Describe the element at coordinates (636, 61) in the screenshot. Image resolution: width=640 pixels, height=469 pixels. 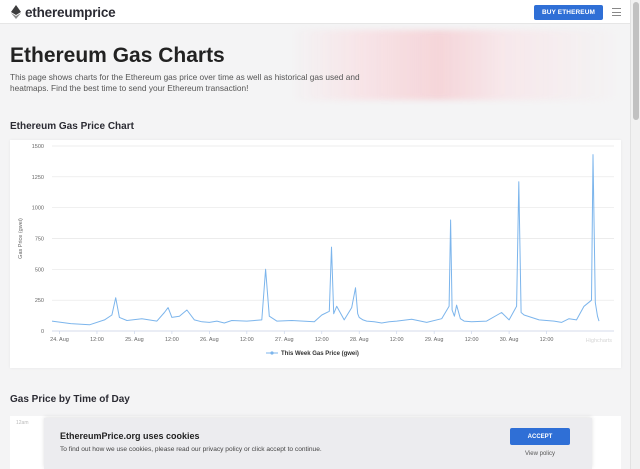
I see `scrollbar-thumb` at that location.